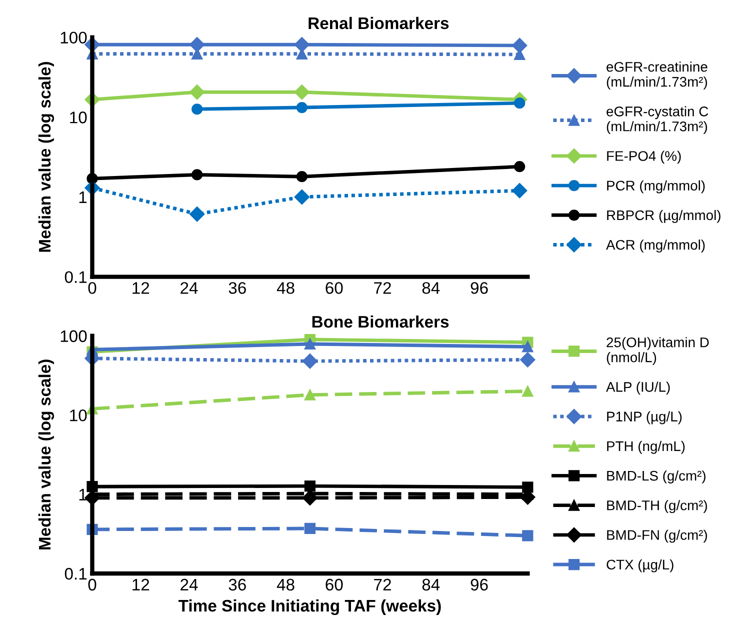 This screenshot has width=738, height=622. Describe the element at coordinates (380, 321) in the screenshot. I see `chart-title: Bone Biomarkers` at that location.